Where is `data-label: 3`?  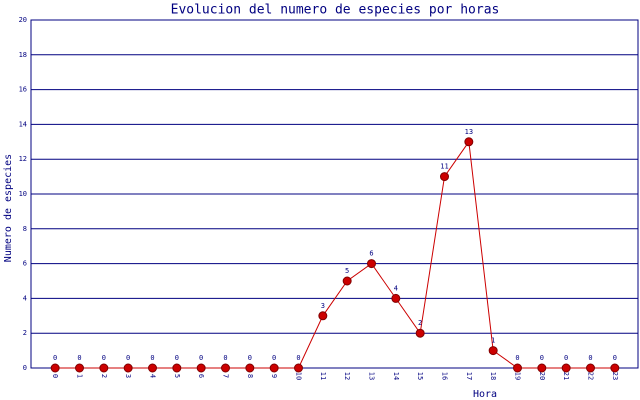 data-label: 3 is located at coordinates (323, 306).